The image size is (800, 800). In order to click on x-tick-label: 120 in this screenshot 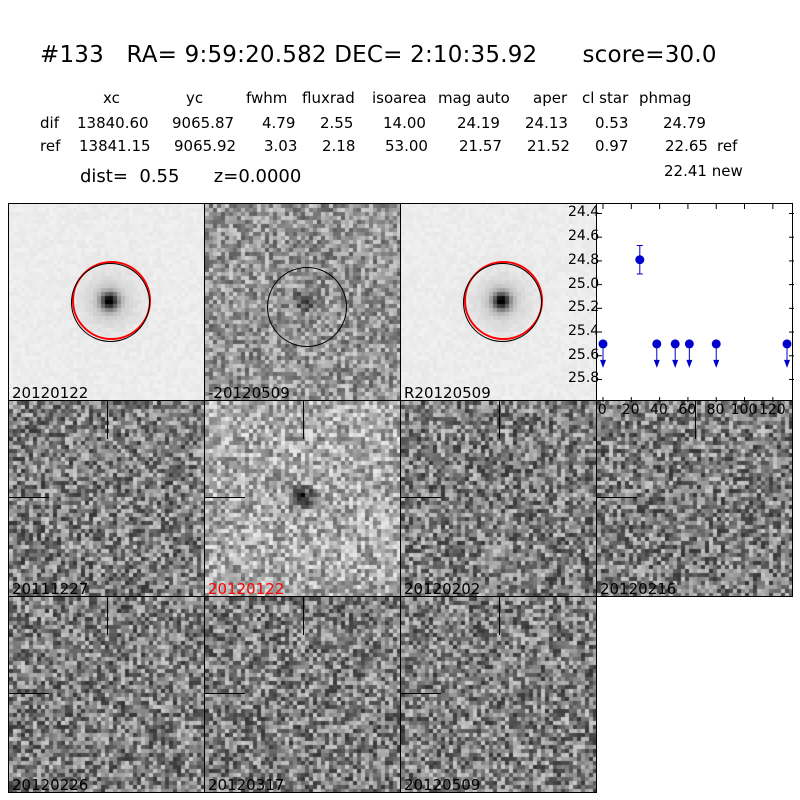, I will do `click(772, 410)`.